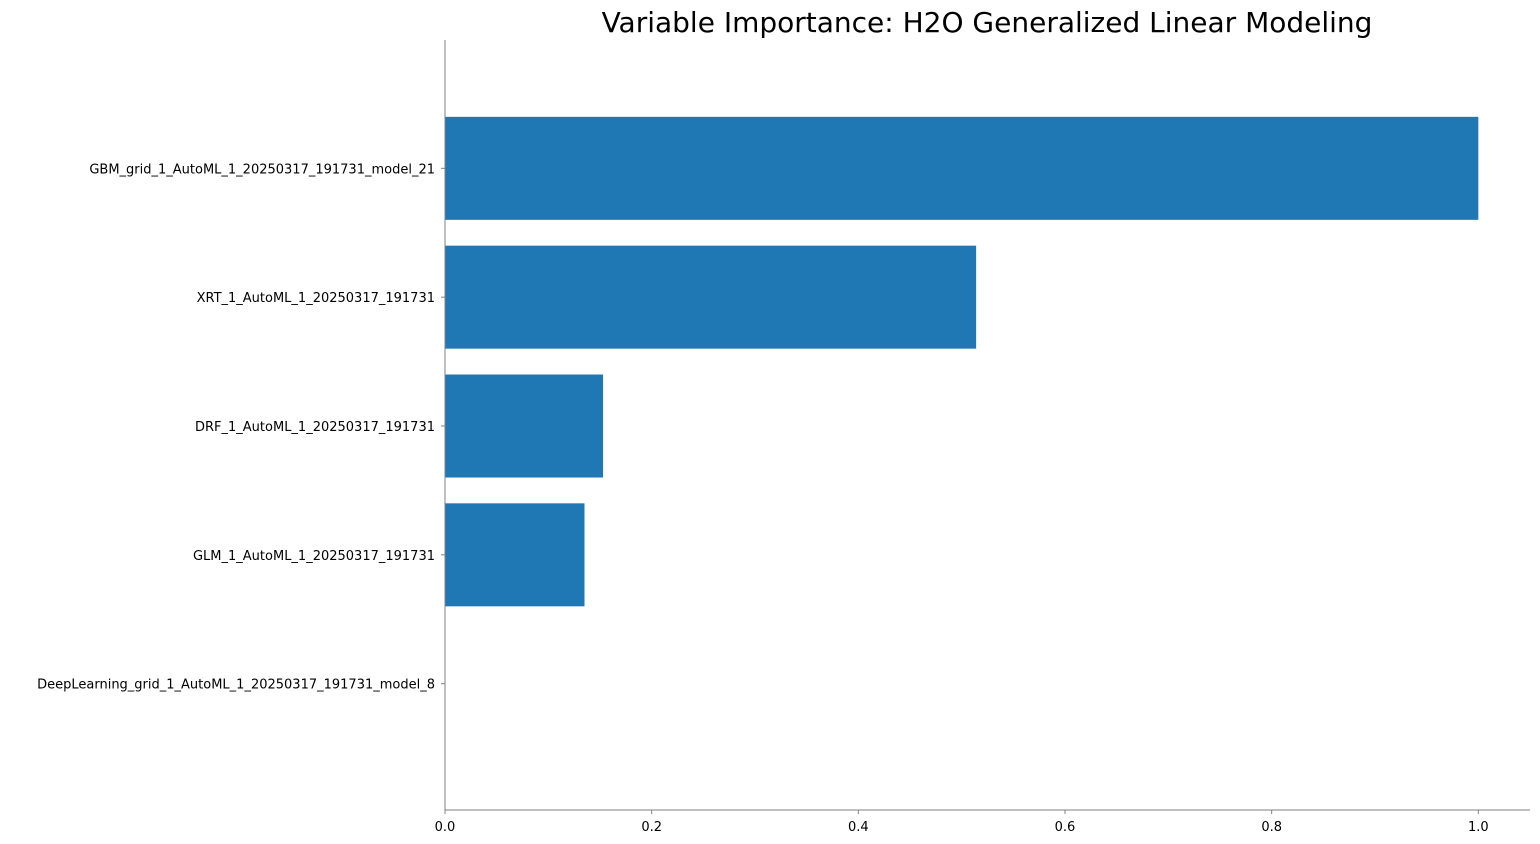 This screenshot has width=1540, height=844. I want to click on y-tick-label: XRT_1_AutoML_1_20250317_191731, so click(316, 298).